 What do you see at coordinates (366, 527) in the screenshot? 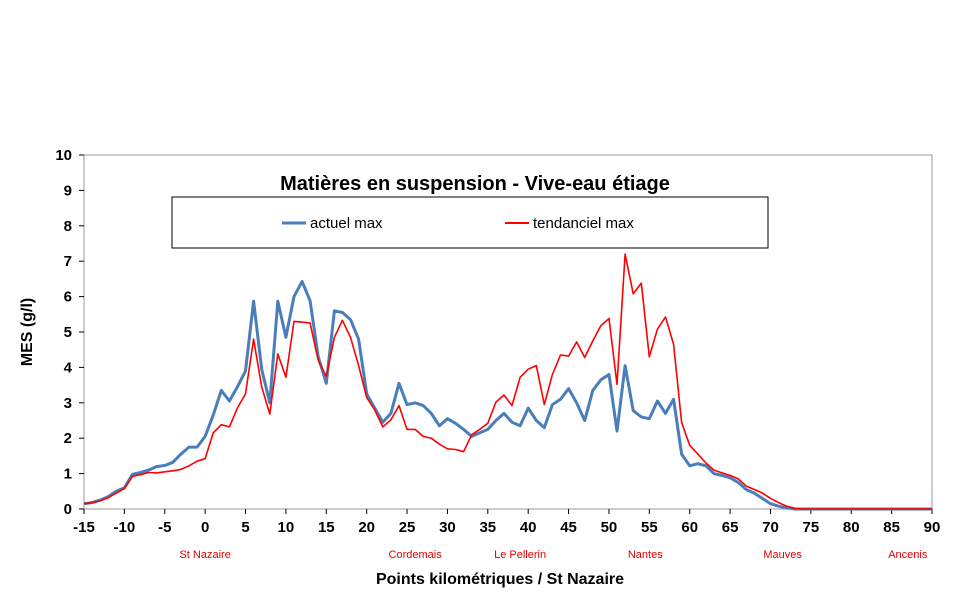
I see `x-tick-label: 20` at bounding box center [366, 527].